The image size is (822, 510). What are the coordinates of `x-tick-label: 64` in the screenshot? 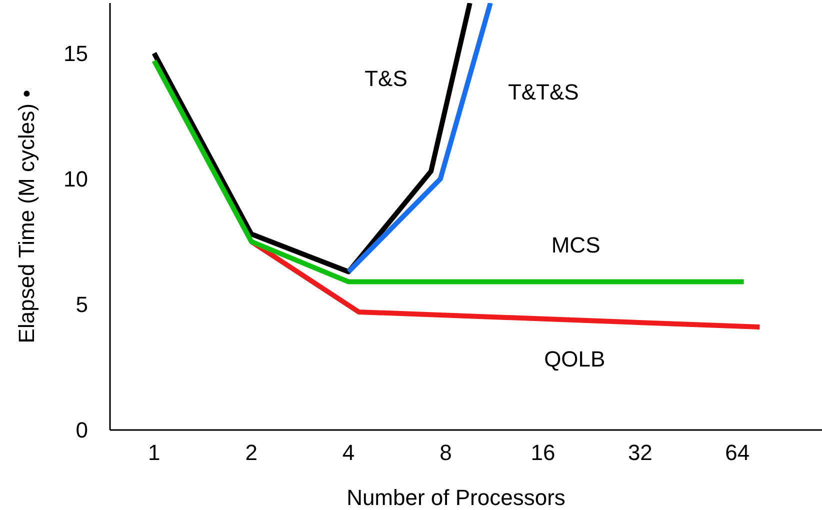 It's located at (737, 452).